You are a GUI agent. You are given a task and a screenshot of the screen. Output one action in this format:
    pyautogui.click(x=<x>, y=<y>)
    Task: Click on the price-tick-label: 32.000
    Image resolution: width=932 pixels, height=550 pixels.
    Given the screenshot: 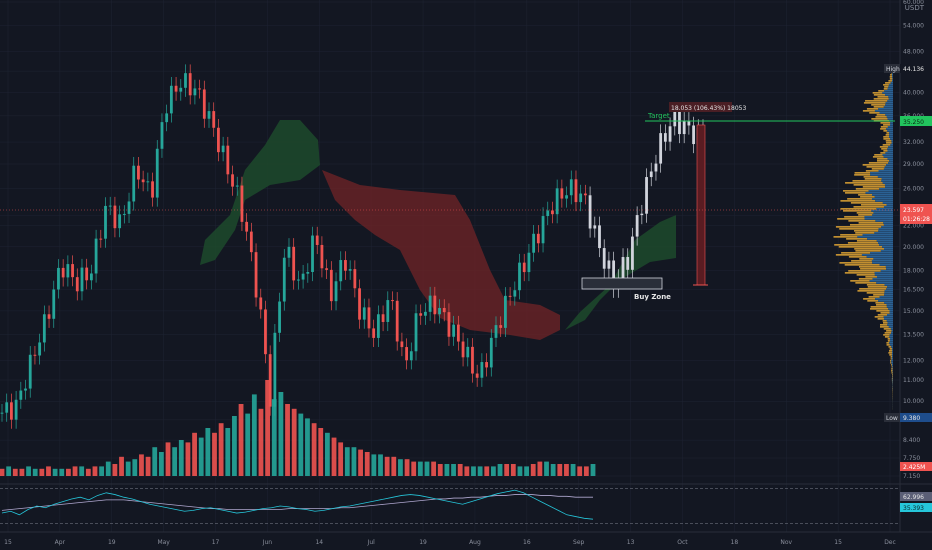 What is the action you would take?
    pyautogui.click(x=913, y=142)
    